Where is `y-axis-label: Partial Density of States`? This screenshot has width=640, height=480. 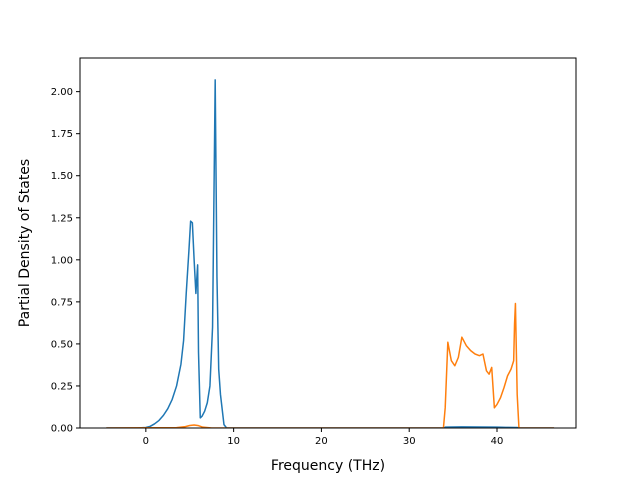 y-axis-label: Partial Density of States is located at coordinates (25, 243).